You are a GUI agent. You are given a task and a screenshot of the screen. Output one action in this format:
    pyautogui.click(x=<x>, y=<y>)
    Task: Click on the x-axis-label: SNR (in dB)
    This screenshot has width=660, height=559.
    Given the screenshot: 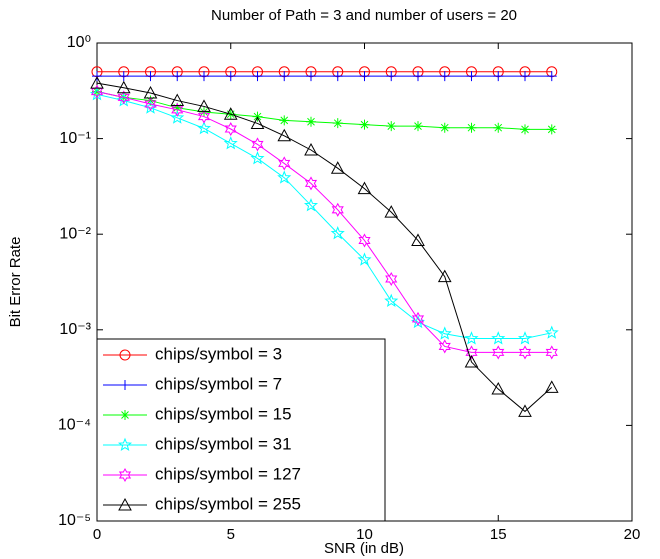 What is the action you would take?
    pyautogui.click(x=364, y=548)
    